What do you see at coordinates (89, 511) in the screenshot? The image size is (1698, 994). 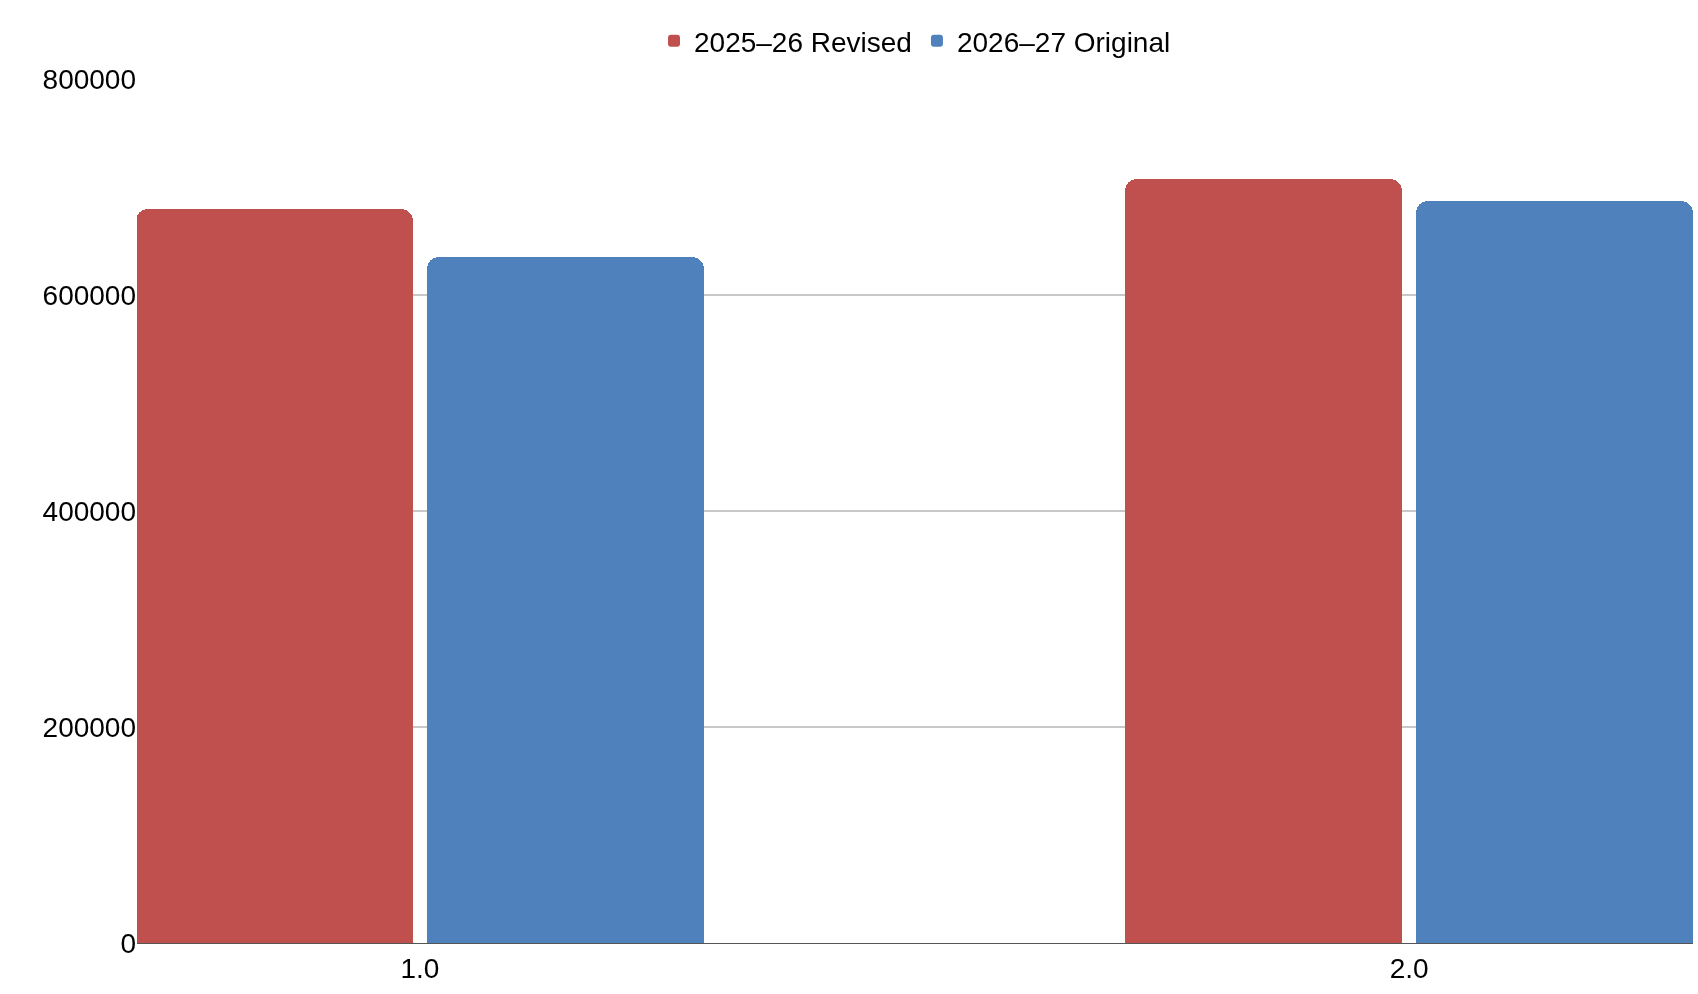 I see `y-tick-label: 400000` at bounding box center [89, 511].